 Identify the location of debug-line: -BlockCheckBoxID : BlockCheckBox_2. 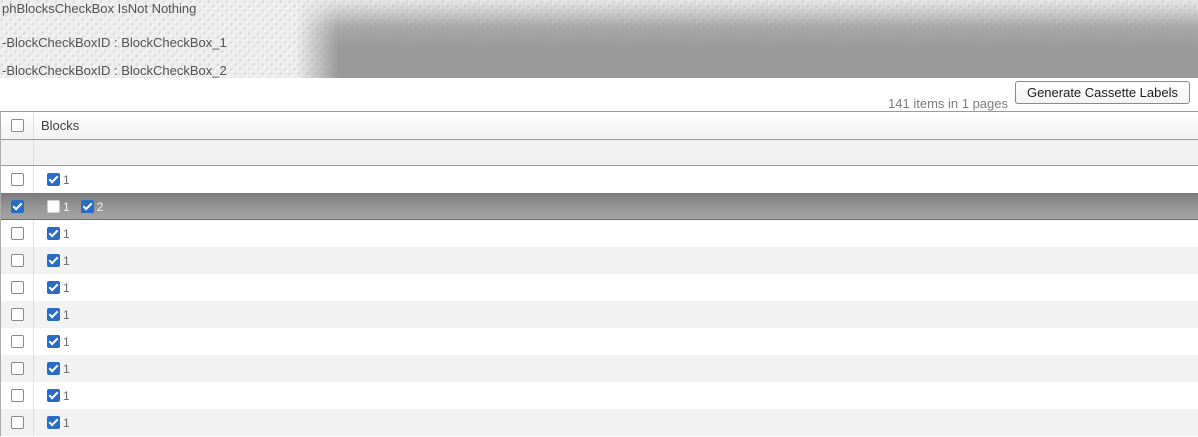
(114, 70).